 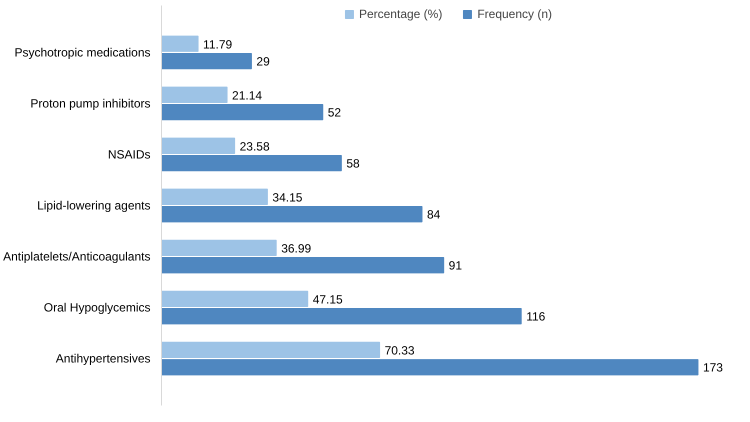 What do you see at coordinates (263, 61) in the screenshot?
I see `data-label: 29` at bounding box center [263, 61].